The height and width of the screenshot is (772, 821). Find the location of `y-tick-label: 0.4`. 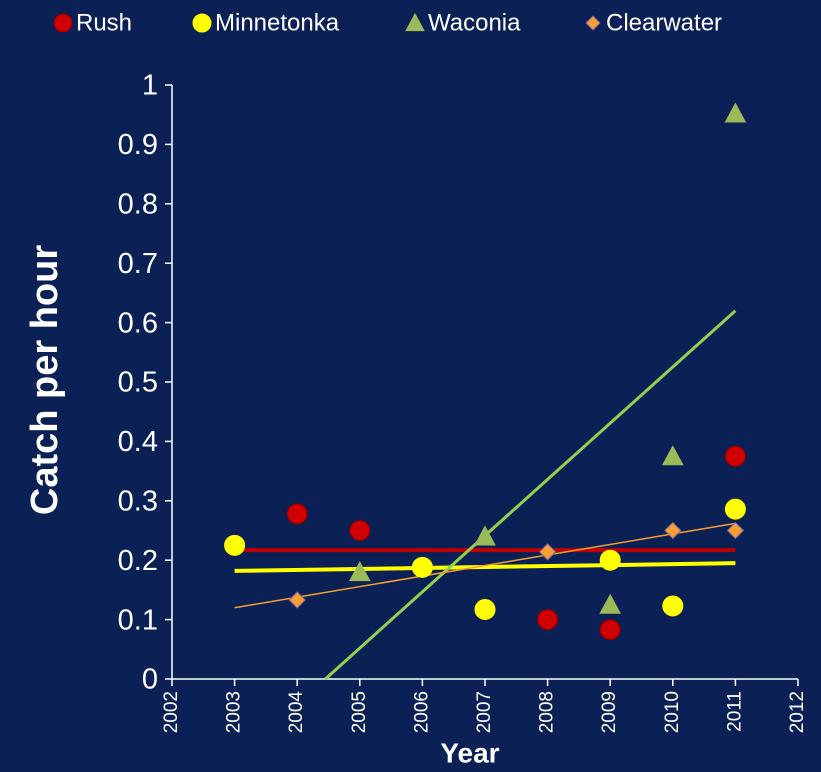

y-tick-label: 0.4 is located at coordinates (138, 442).